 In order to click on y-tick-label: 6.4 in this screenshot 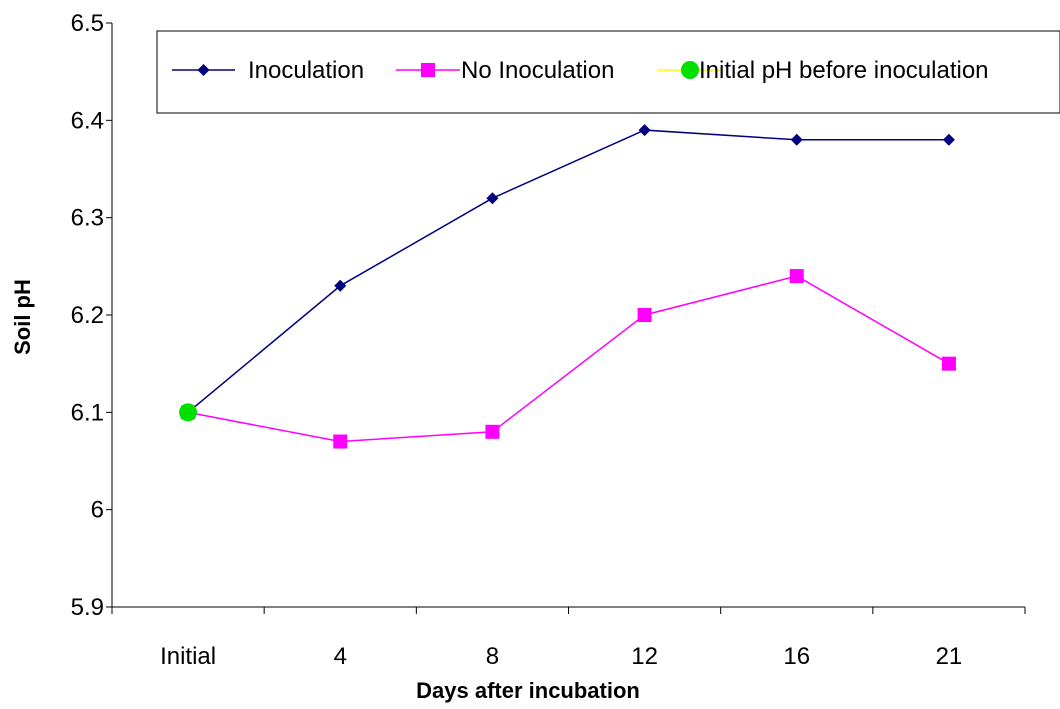, I will do `click(87, 120)`.